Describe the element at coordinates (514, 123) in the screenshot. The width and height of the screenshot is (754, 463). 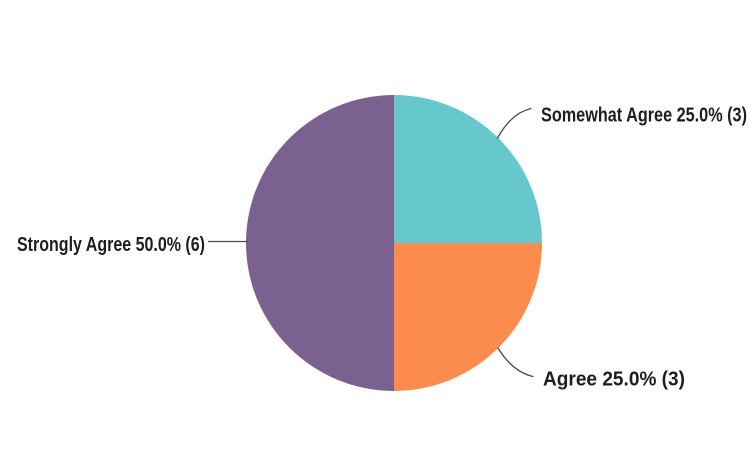
I see `leader-line-somewhat-agree` at that location.